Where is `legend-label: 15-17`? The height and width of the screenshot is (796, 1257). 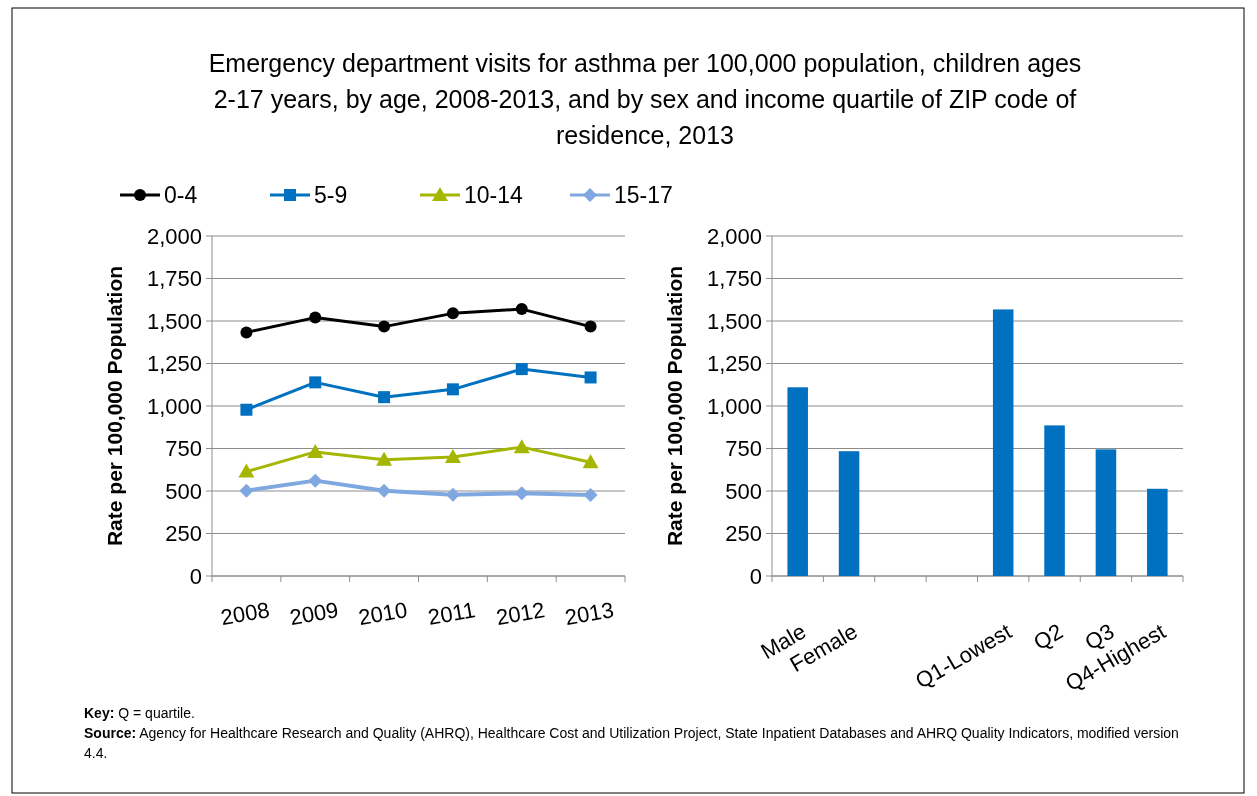 legend-label: 15-17 is located at coordinates (643, 195).